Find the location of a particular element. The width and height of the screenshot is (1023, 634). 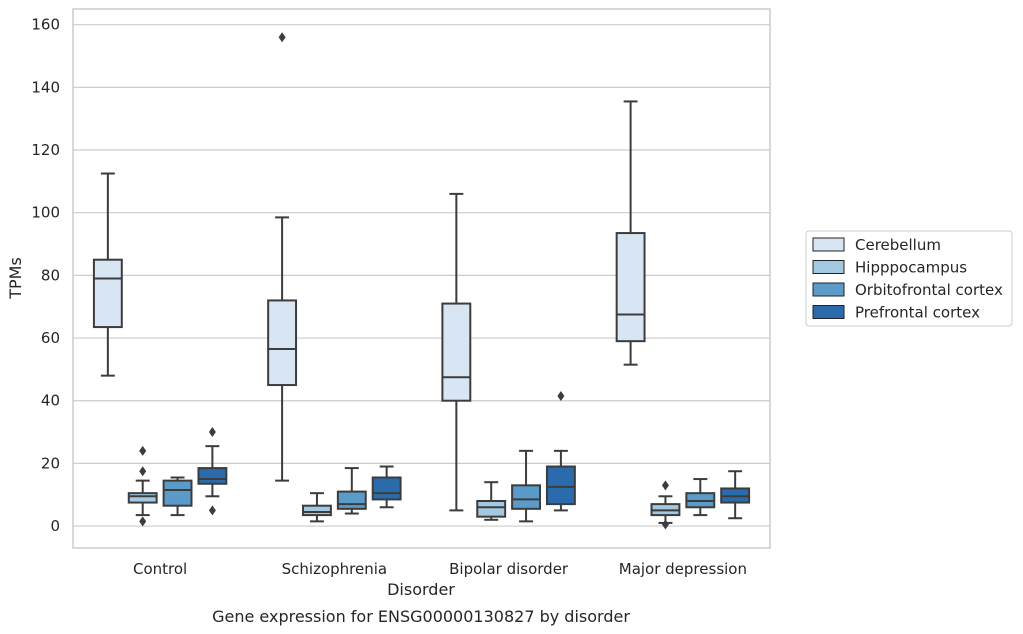

y-tick-label: 120 is located at coordinates (45, 150).